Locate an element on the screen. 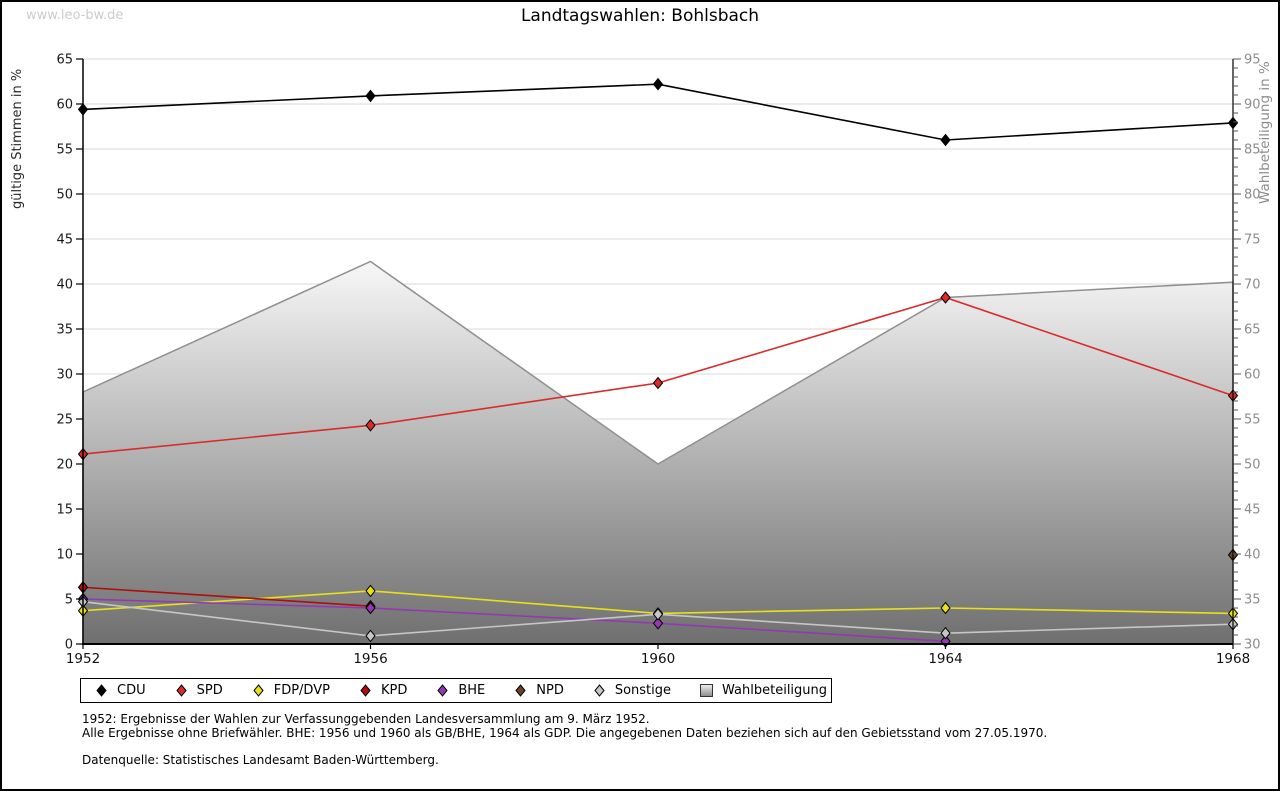 Image resolution: width=1280 pixels, height=791 pixels. watermark: www.leo-bw.de is located at coordinates (75, 15).